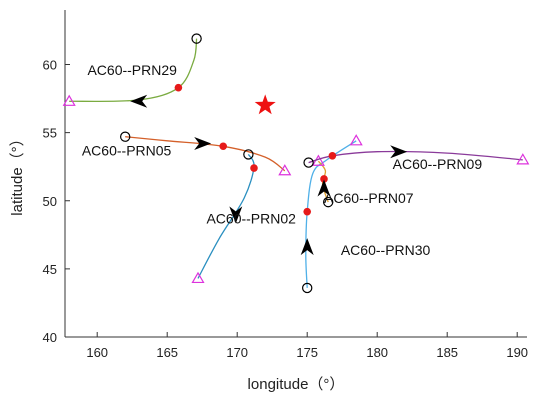 The height and width of the screenshot is (401, 550). Describe the element at coordinates (308, 162) in the screenshot. I see `start-marker-ac60-prn09` at that location.